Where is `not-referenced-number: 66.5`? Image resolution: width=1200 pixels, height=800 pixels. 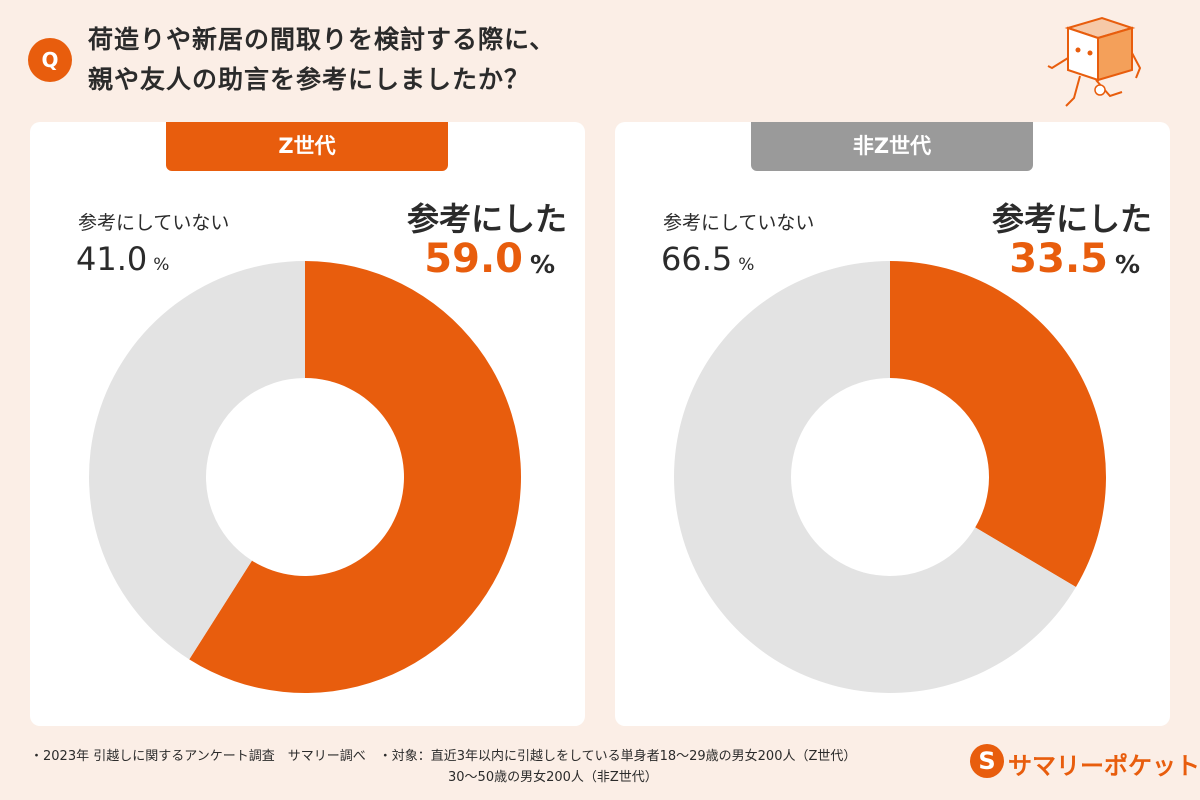
not-referenced-number: 66.5 is located at coordinates (697, 259).